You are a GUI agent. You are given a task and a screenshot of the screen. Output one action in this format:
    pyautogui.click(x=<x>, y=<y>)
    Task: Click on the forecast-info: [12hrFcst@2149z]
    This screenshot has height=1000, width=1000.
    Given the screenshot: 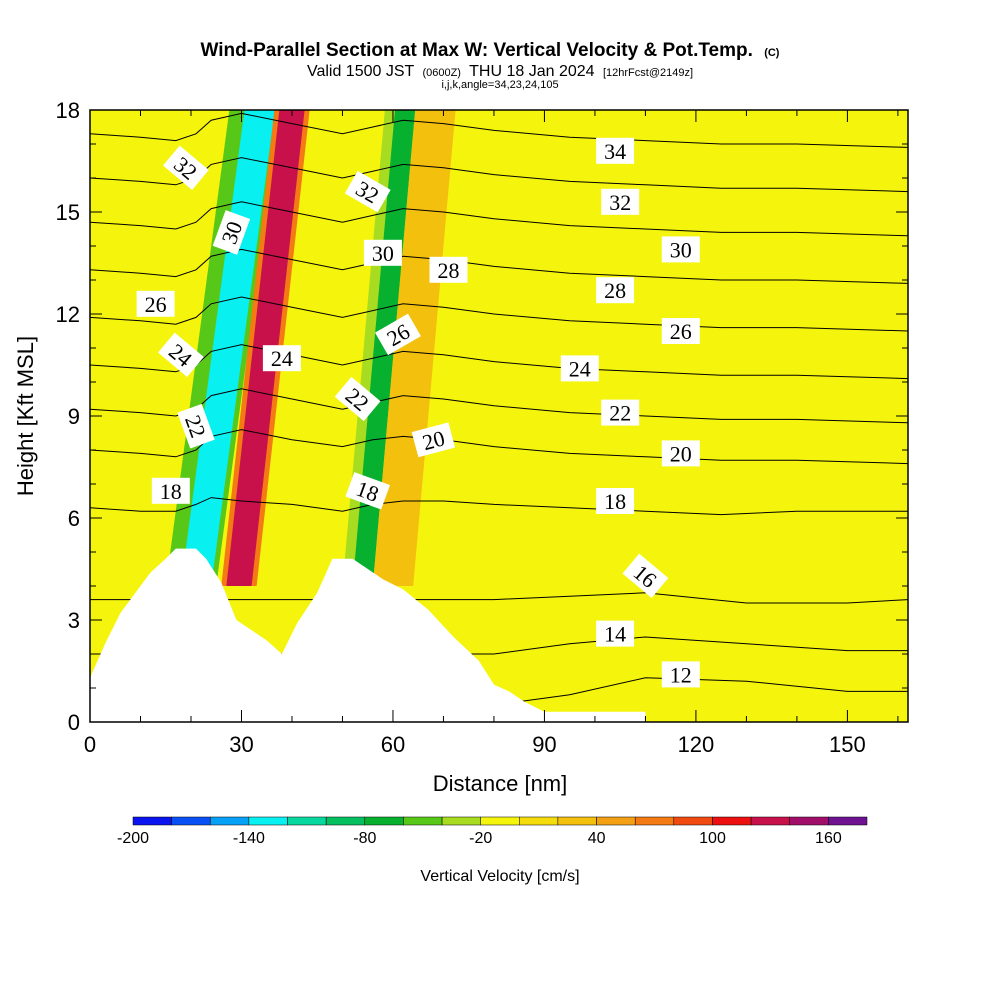 What is the action you would take?
    pyautogui.click(x=648, y=73)
    